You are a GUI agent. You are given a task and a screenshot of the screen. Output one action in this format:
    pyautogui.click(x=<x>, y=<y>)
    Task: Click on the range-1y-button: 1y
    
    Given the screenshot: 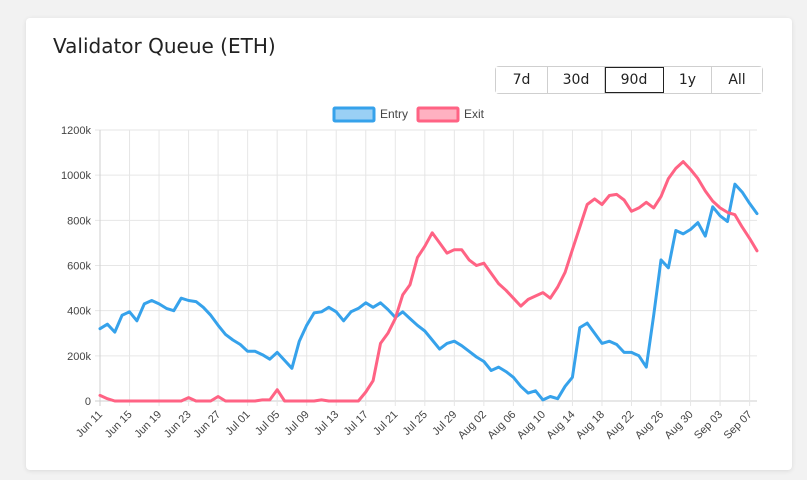 What is the action you would take?
    pyautogui.click(x=688, y=80)
    